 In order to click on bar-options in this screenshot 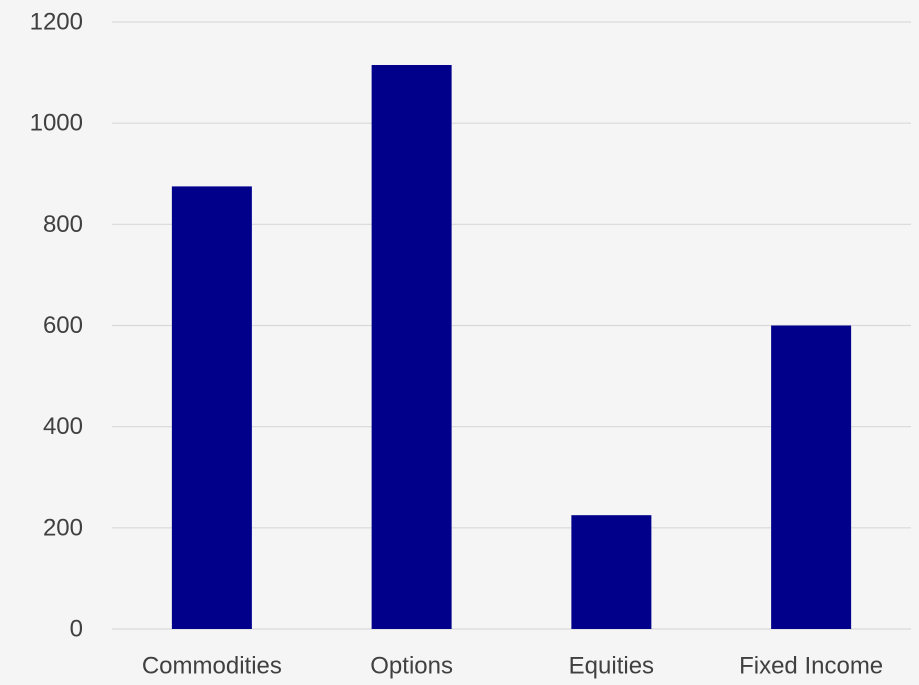, I will do `click(411, 346)`.